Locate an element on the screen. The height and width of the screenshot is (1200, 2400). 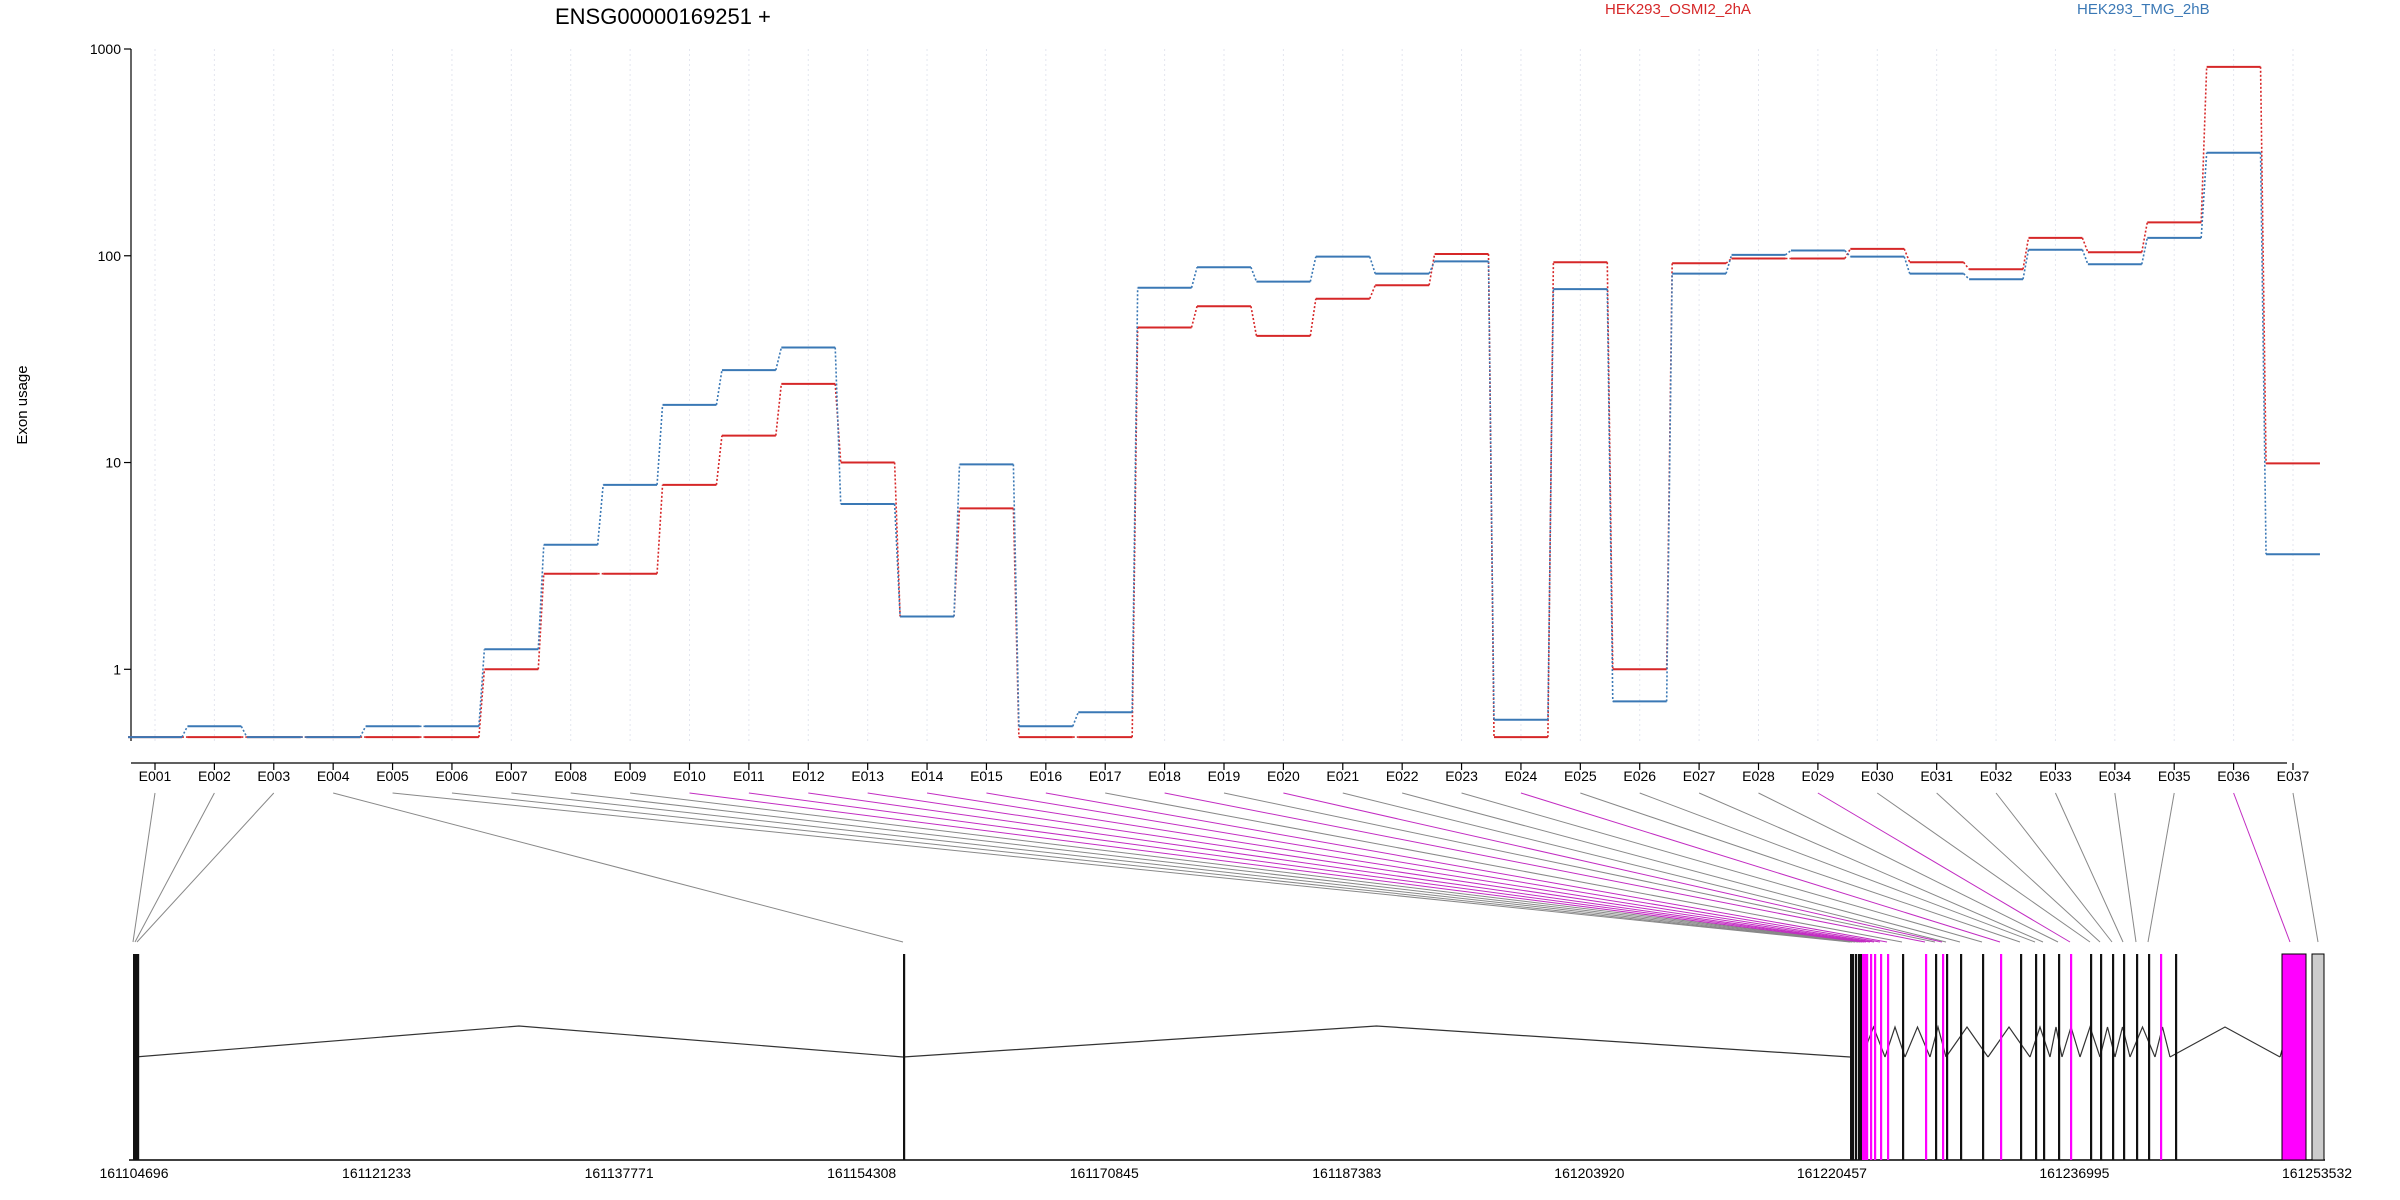
connector-E012 is located at coordinates (1337, 867).